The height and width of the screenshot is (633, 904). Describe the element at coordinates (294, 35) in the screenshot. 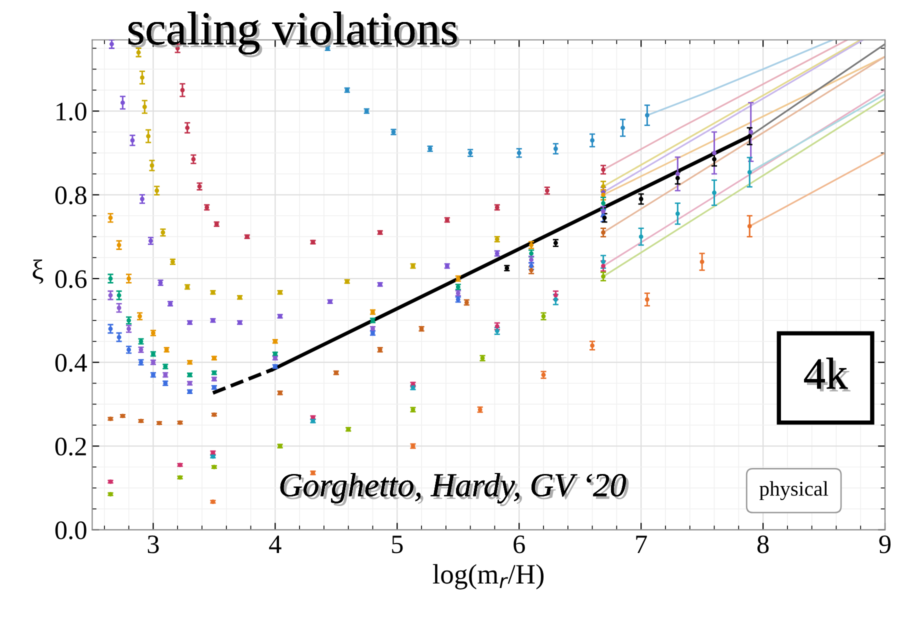

I see `chart-title: scaling violations` at that location.